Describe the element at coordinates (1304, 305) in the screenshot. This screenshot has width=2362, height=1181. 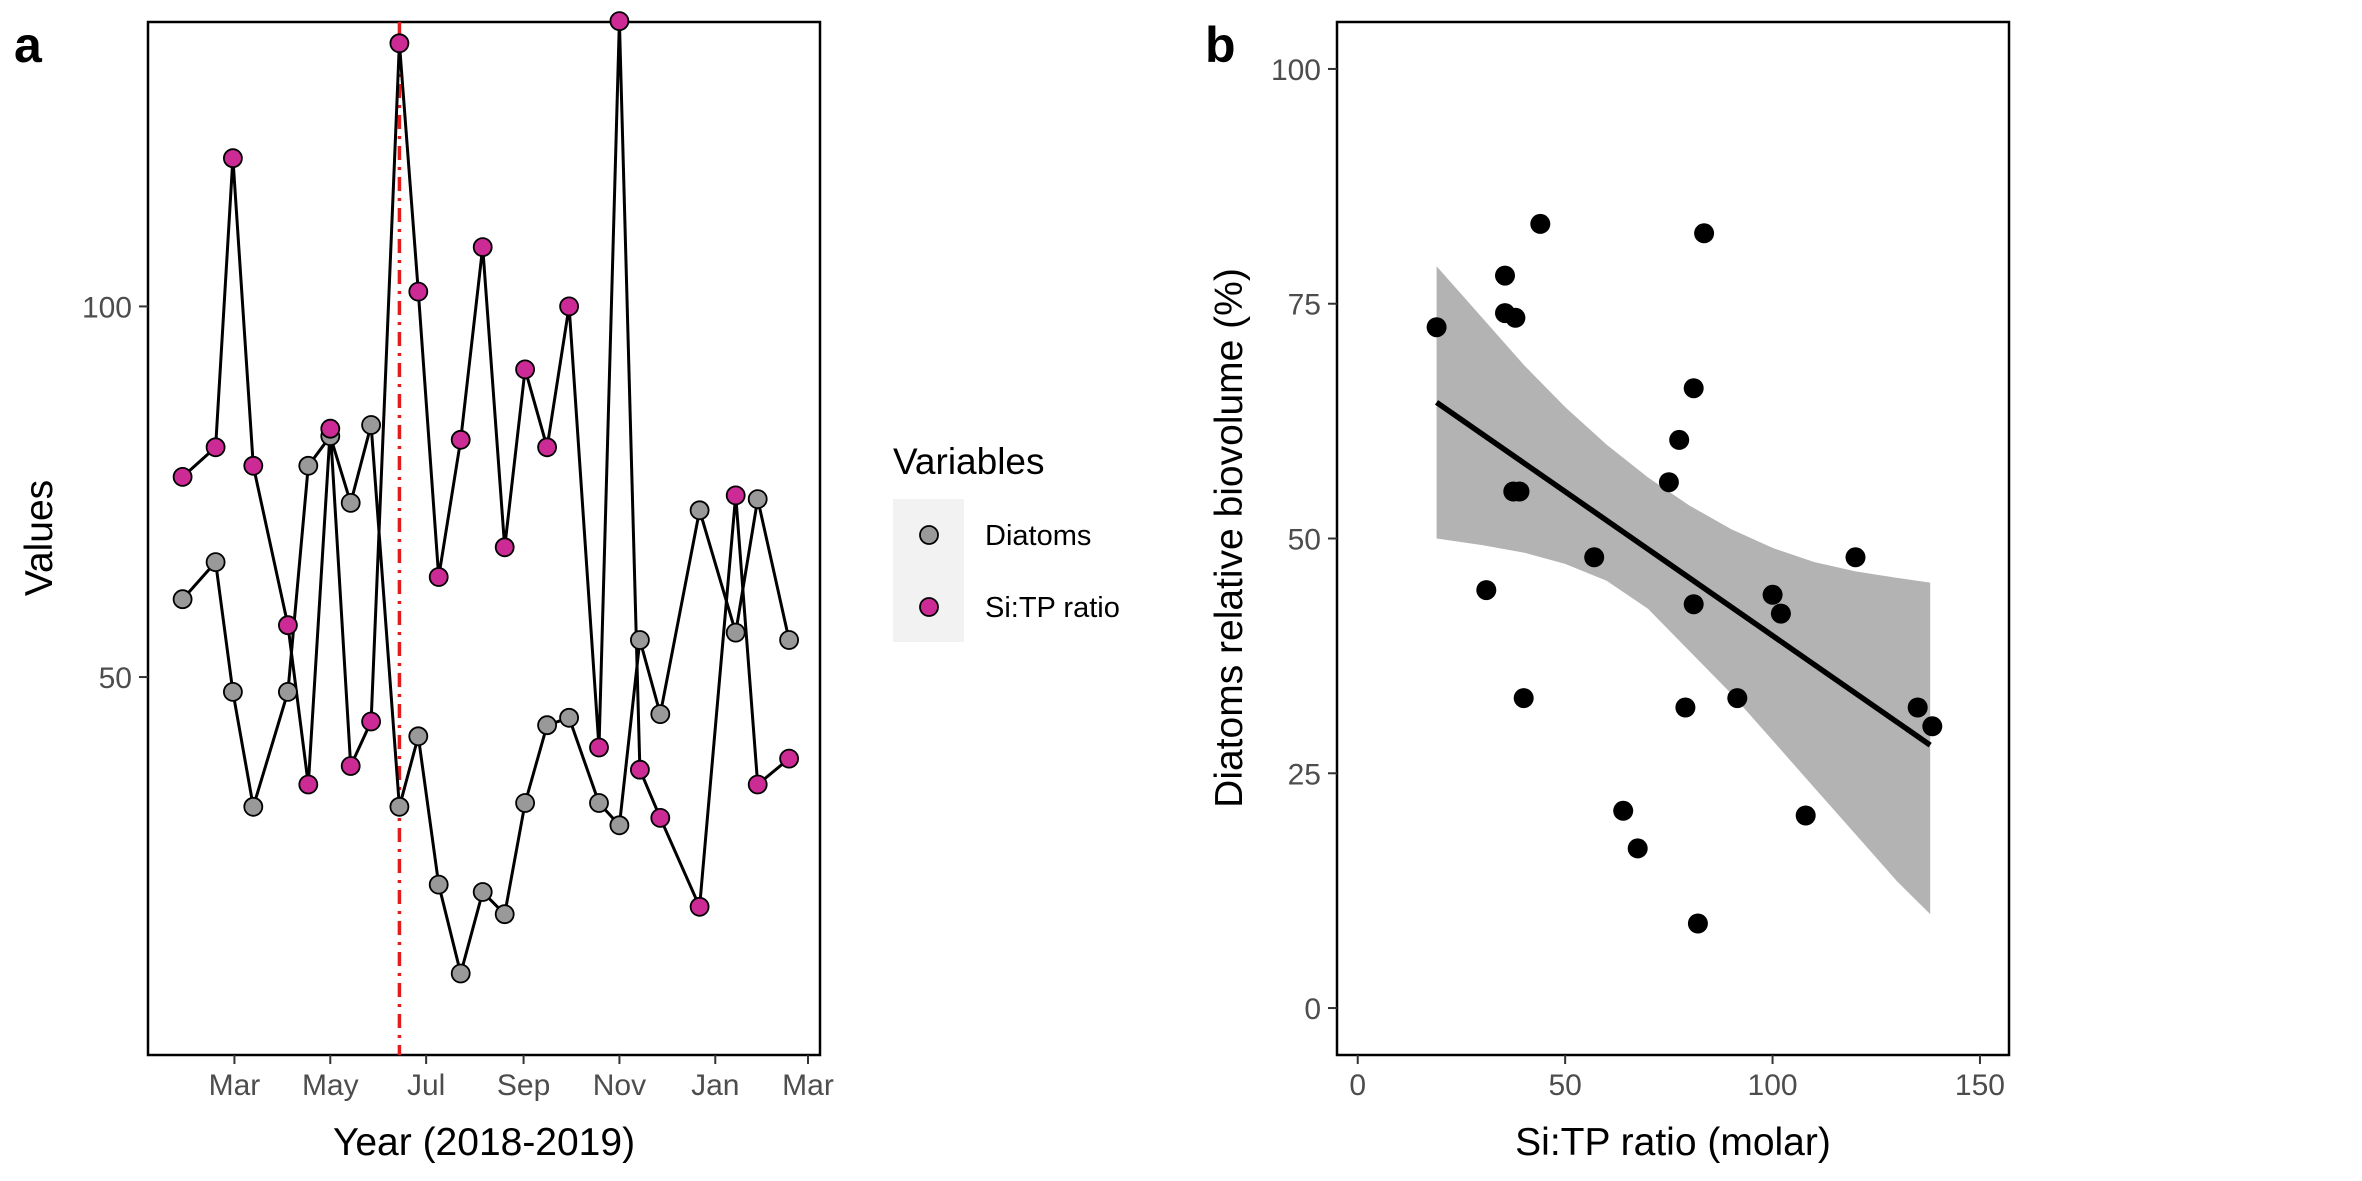
I see `panel-b-y-tick-label: 75` at that location.